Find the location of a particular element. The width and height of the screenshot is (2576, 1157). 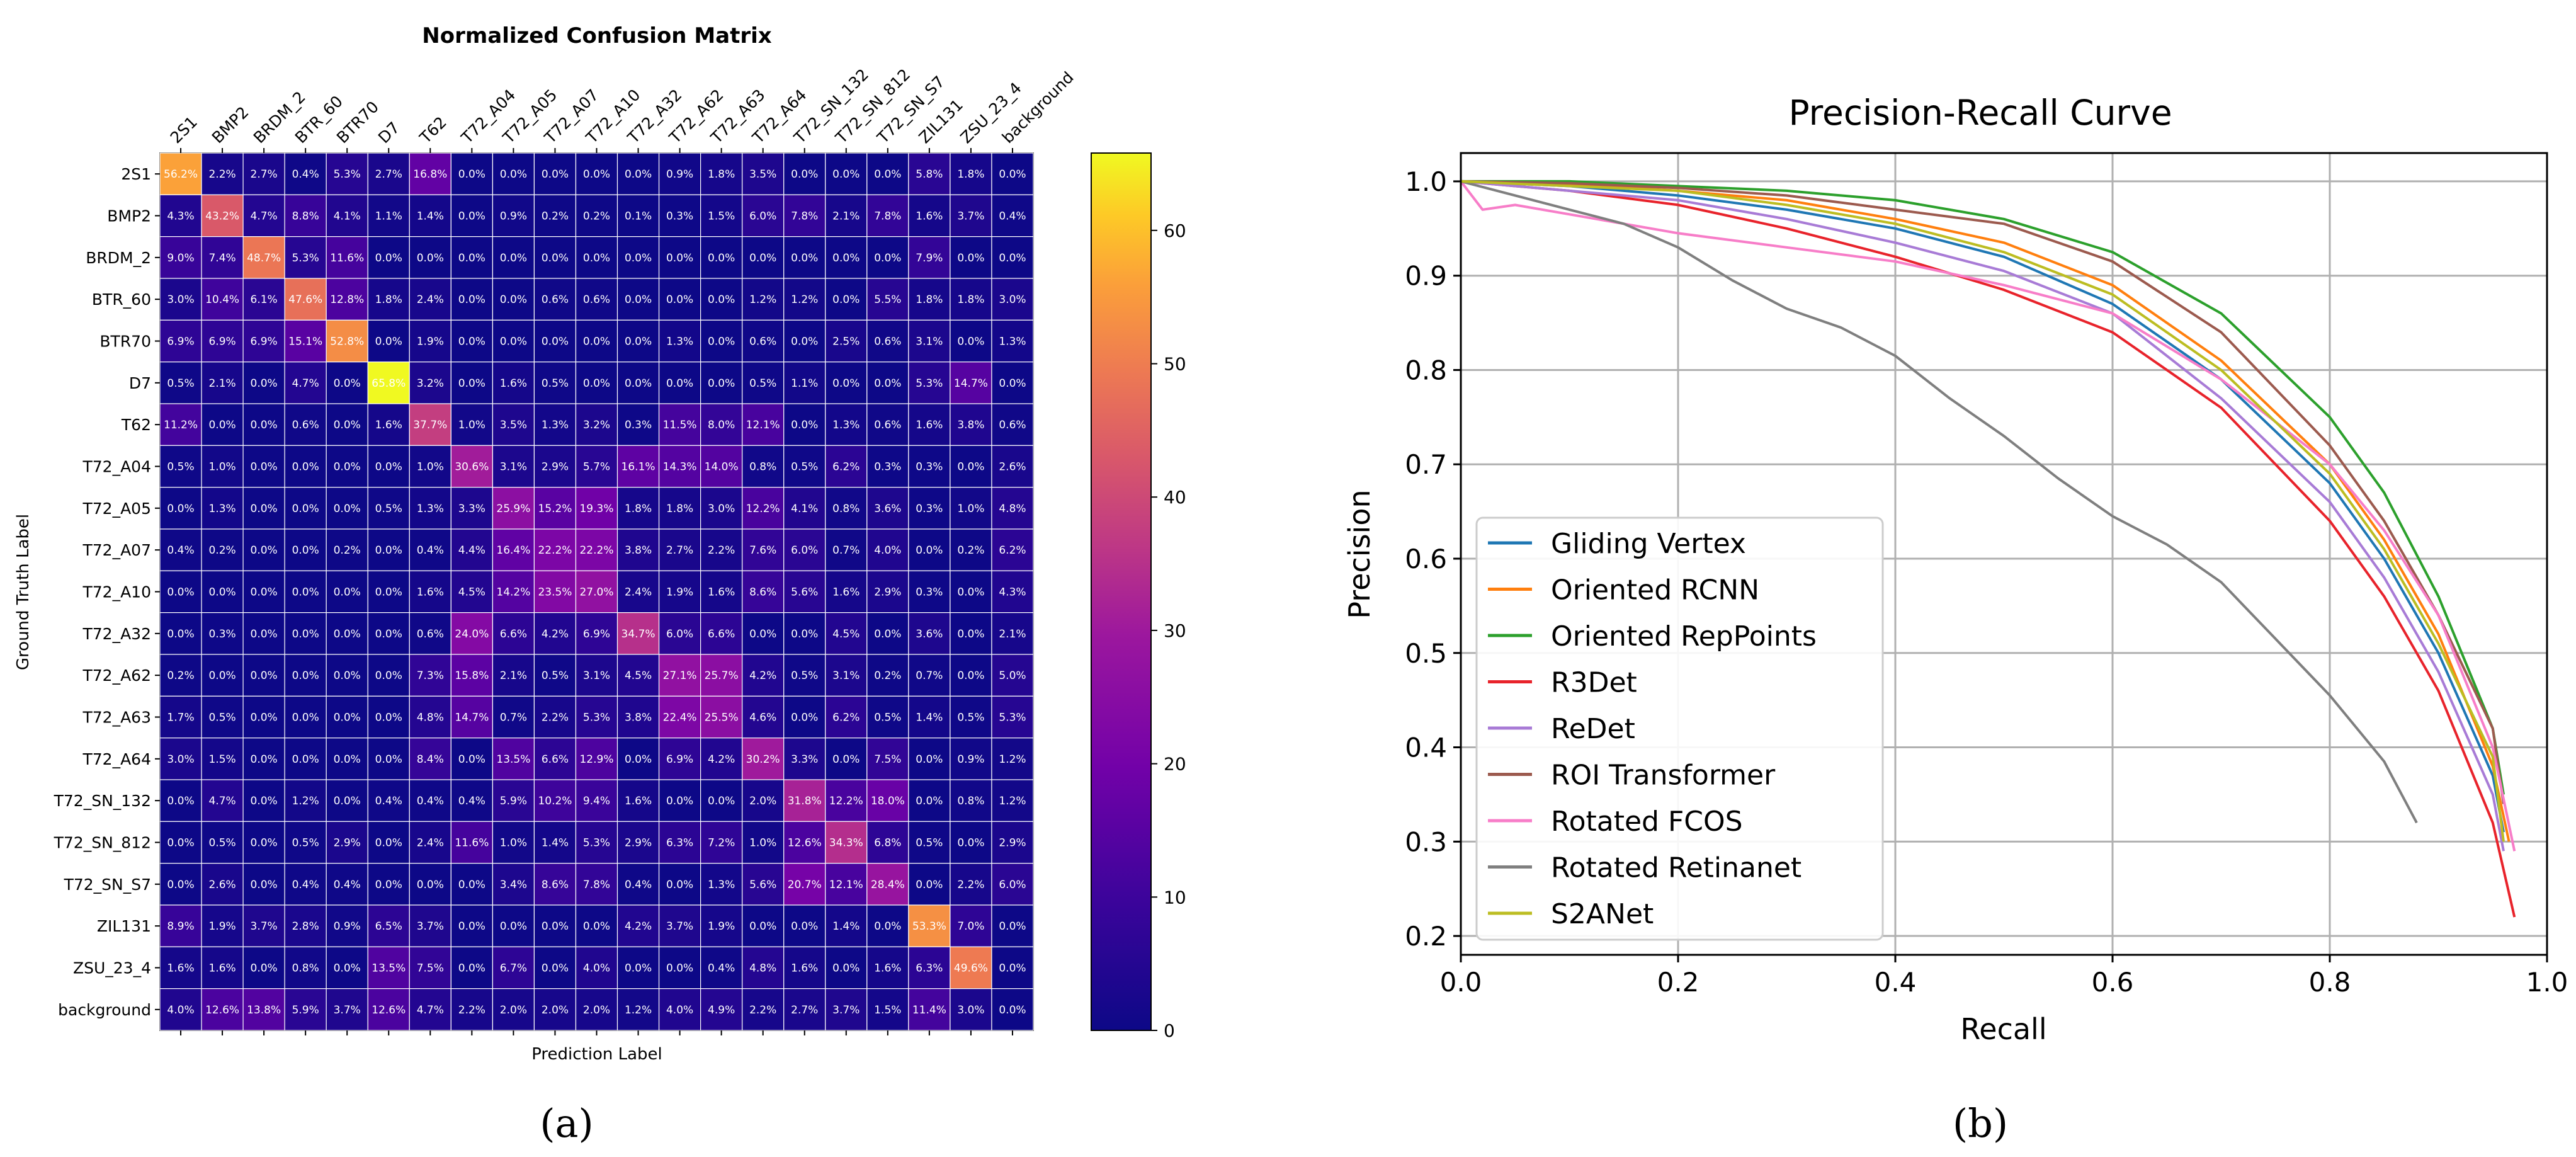

legend-label: Gliding Vertex is located at coordinates (1648, 544).